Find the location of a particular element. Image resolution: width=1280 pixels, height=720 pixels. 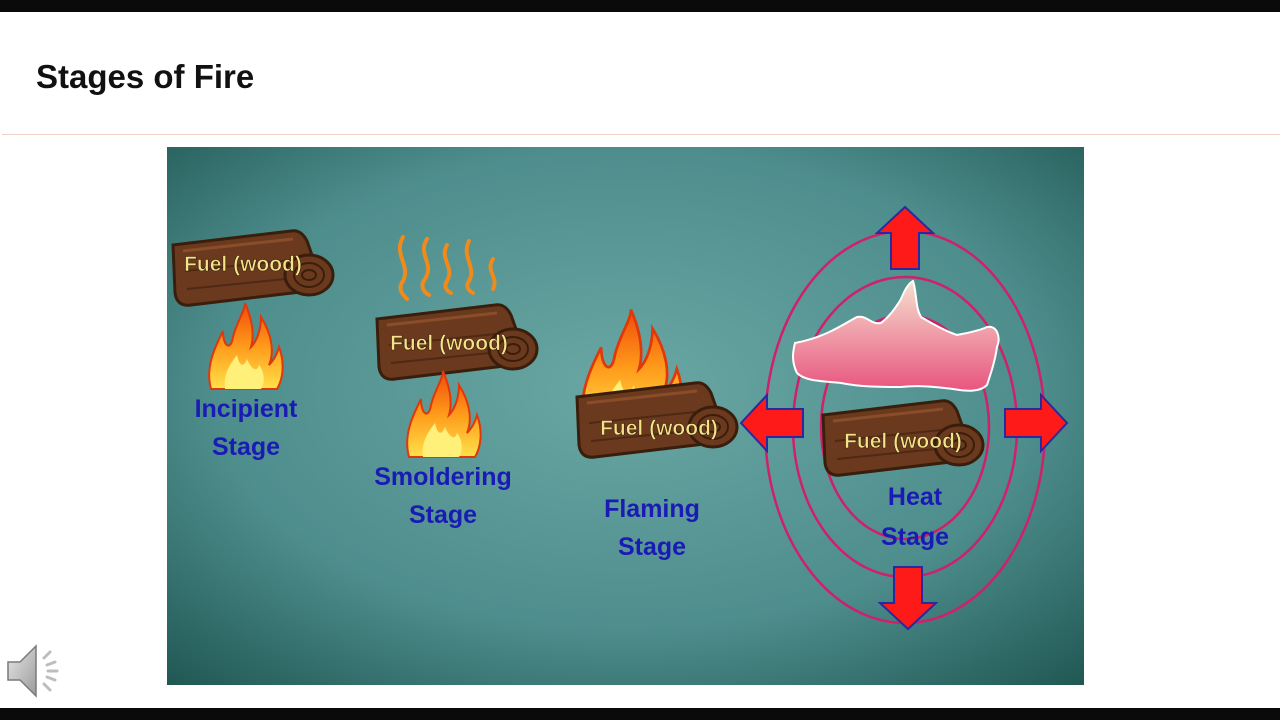

flaming-stage-label-line2: Stage is located at coordinates (652, 547).